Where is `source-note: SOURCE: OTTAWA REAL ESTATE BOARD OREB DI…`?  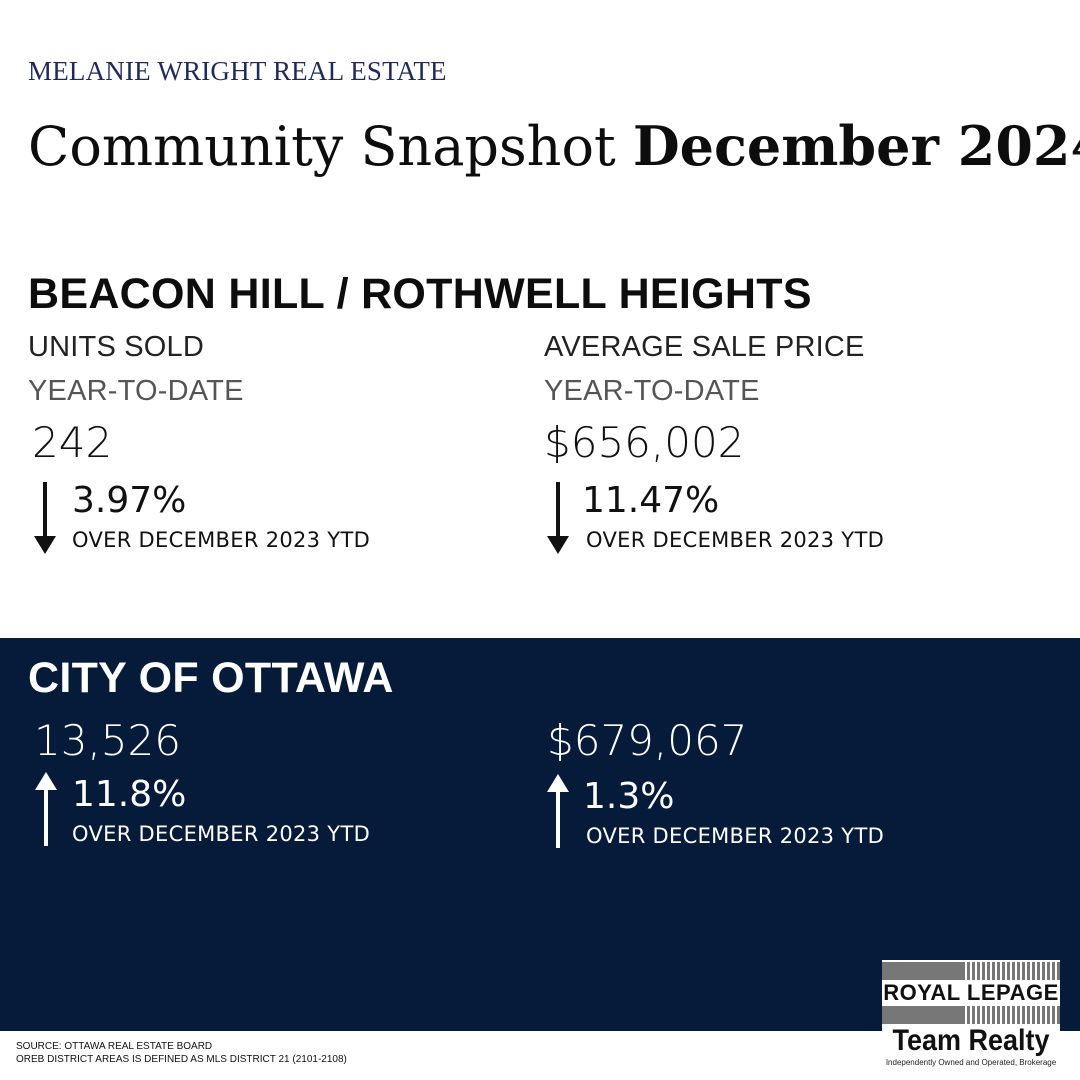
source-note: SOURCE: OTTAWA REAL ESTATE BOARD OREB DI… is located at coordinates (181, 1053).